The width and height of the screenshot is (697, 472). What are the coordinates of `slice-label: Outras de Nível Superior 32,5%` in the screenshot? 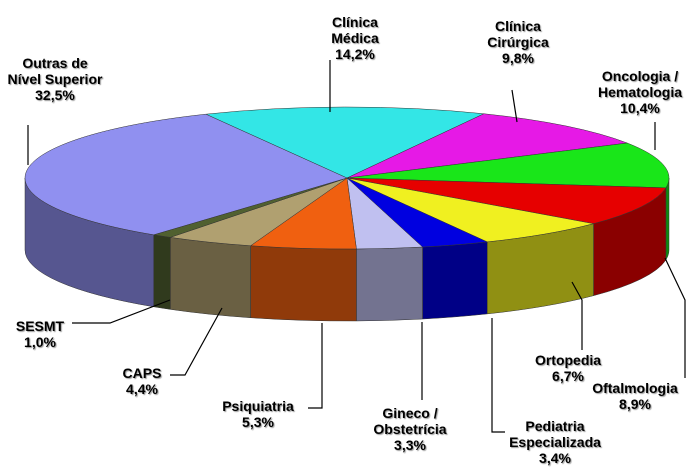 It's located at (55, 79).